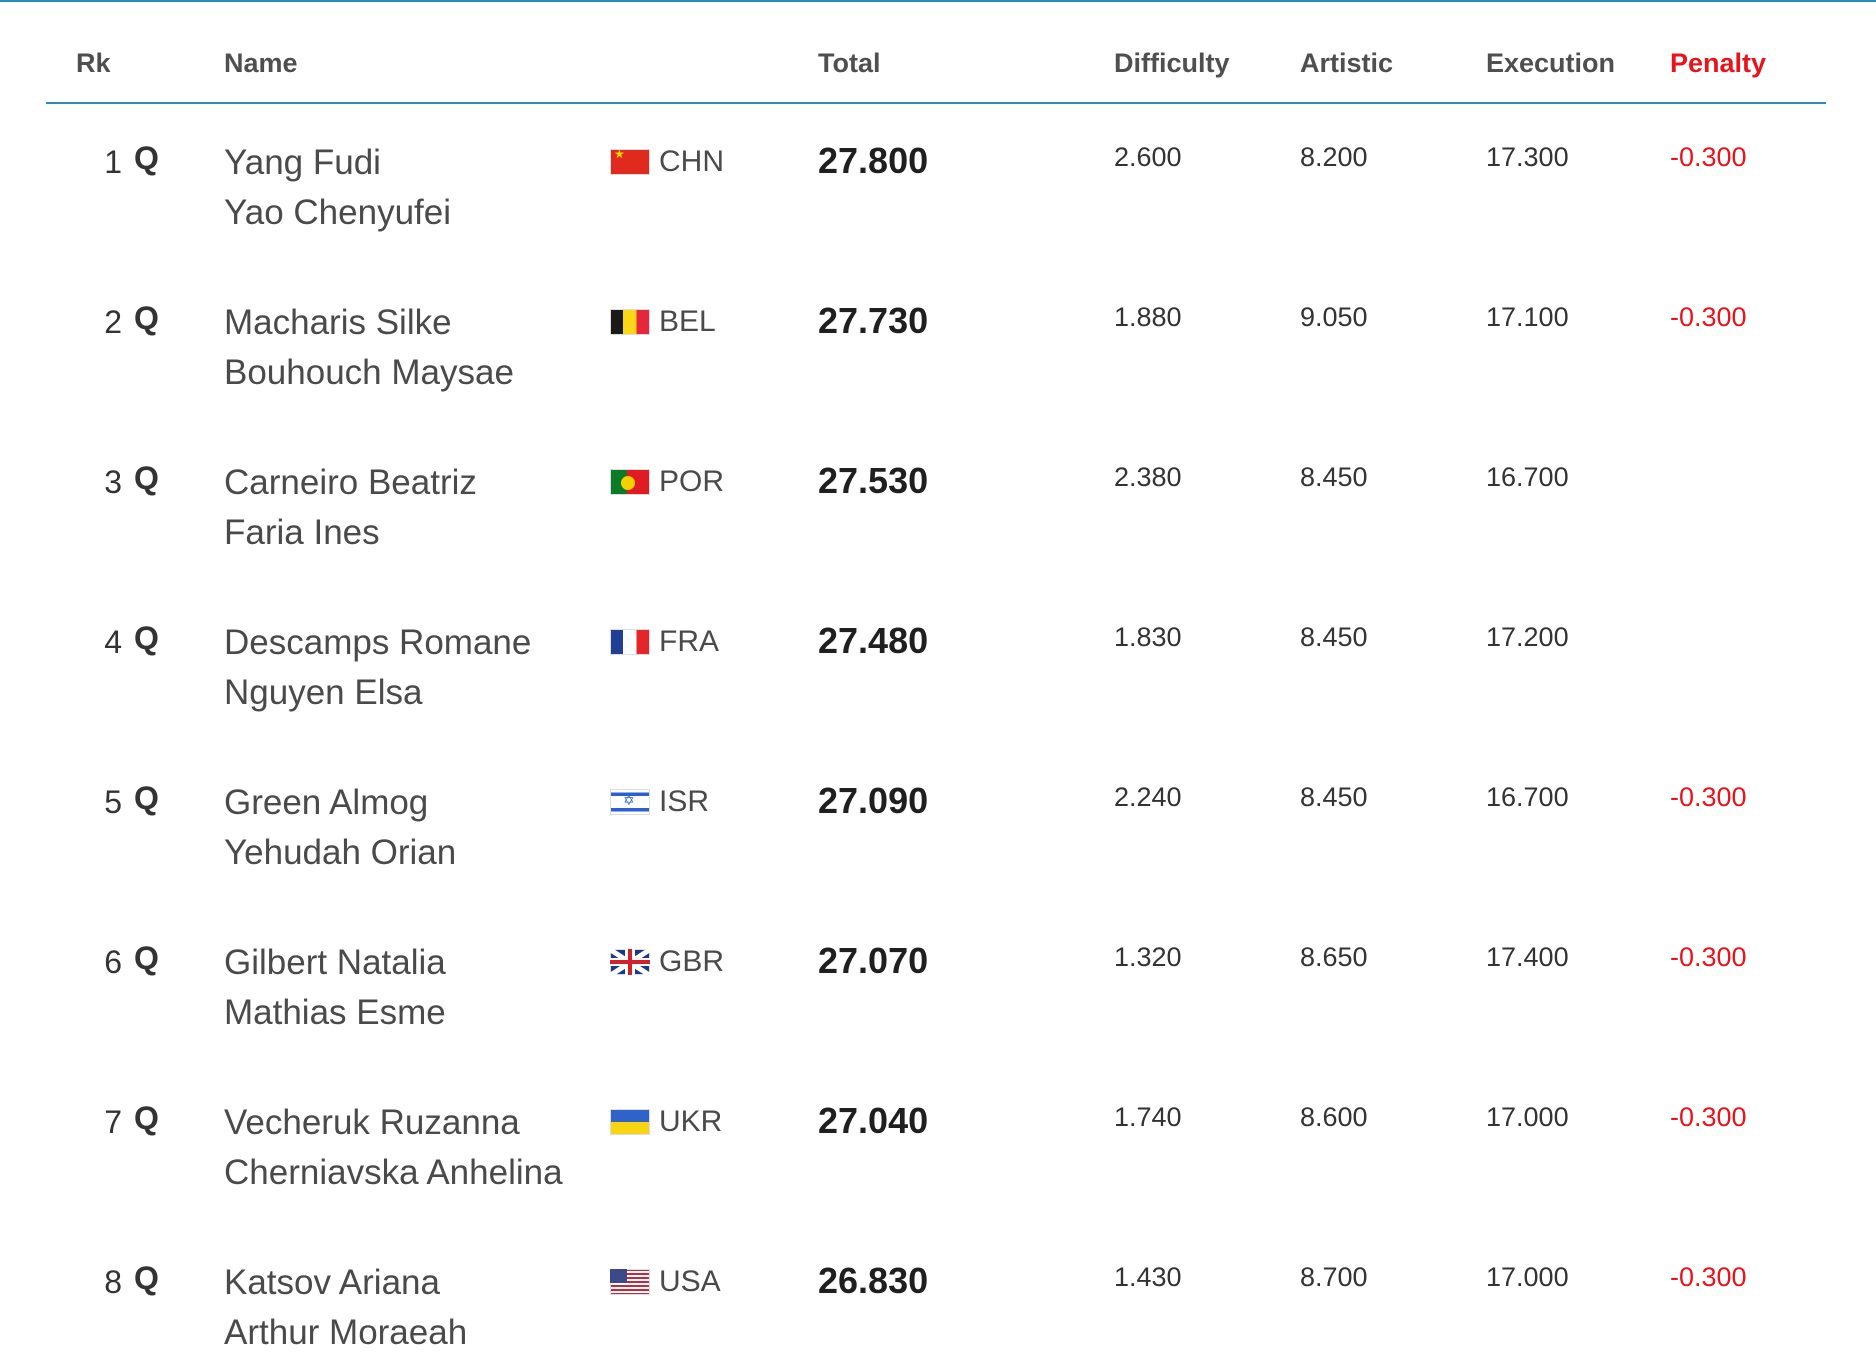 Image resolution: width=1876 pixels, height=1368 pixels. I want to click on country: GBR, so click(667, 962).